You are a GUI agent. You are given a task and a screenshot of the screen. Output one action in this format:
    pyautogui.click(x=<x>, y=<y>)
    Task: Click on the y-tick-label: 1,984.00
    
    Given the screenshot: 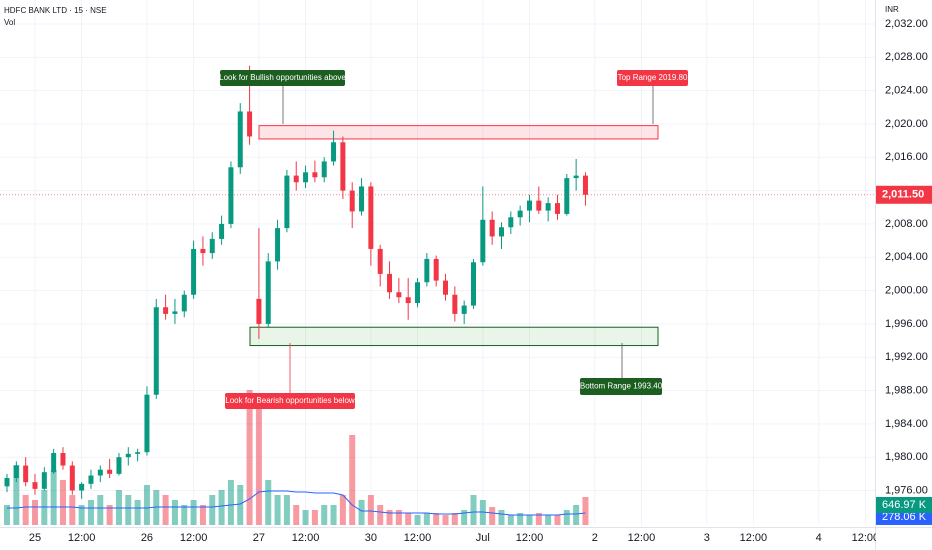 What is the action you would take?
    pyautogui.click(x=906, y=424)
    